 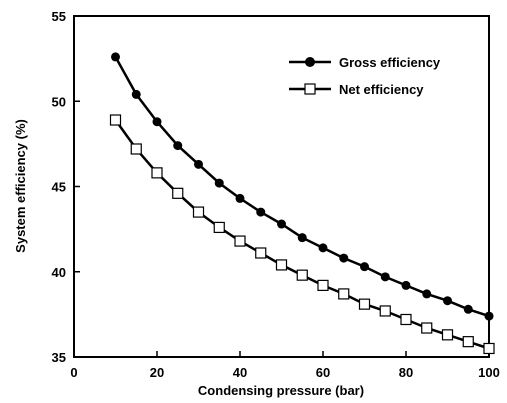 What do you see at coordinates (365, 76) in the screenshot?
I see `legend: Gross efficiency Net efficiency` at bounding box center [365, 76].